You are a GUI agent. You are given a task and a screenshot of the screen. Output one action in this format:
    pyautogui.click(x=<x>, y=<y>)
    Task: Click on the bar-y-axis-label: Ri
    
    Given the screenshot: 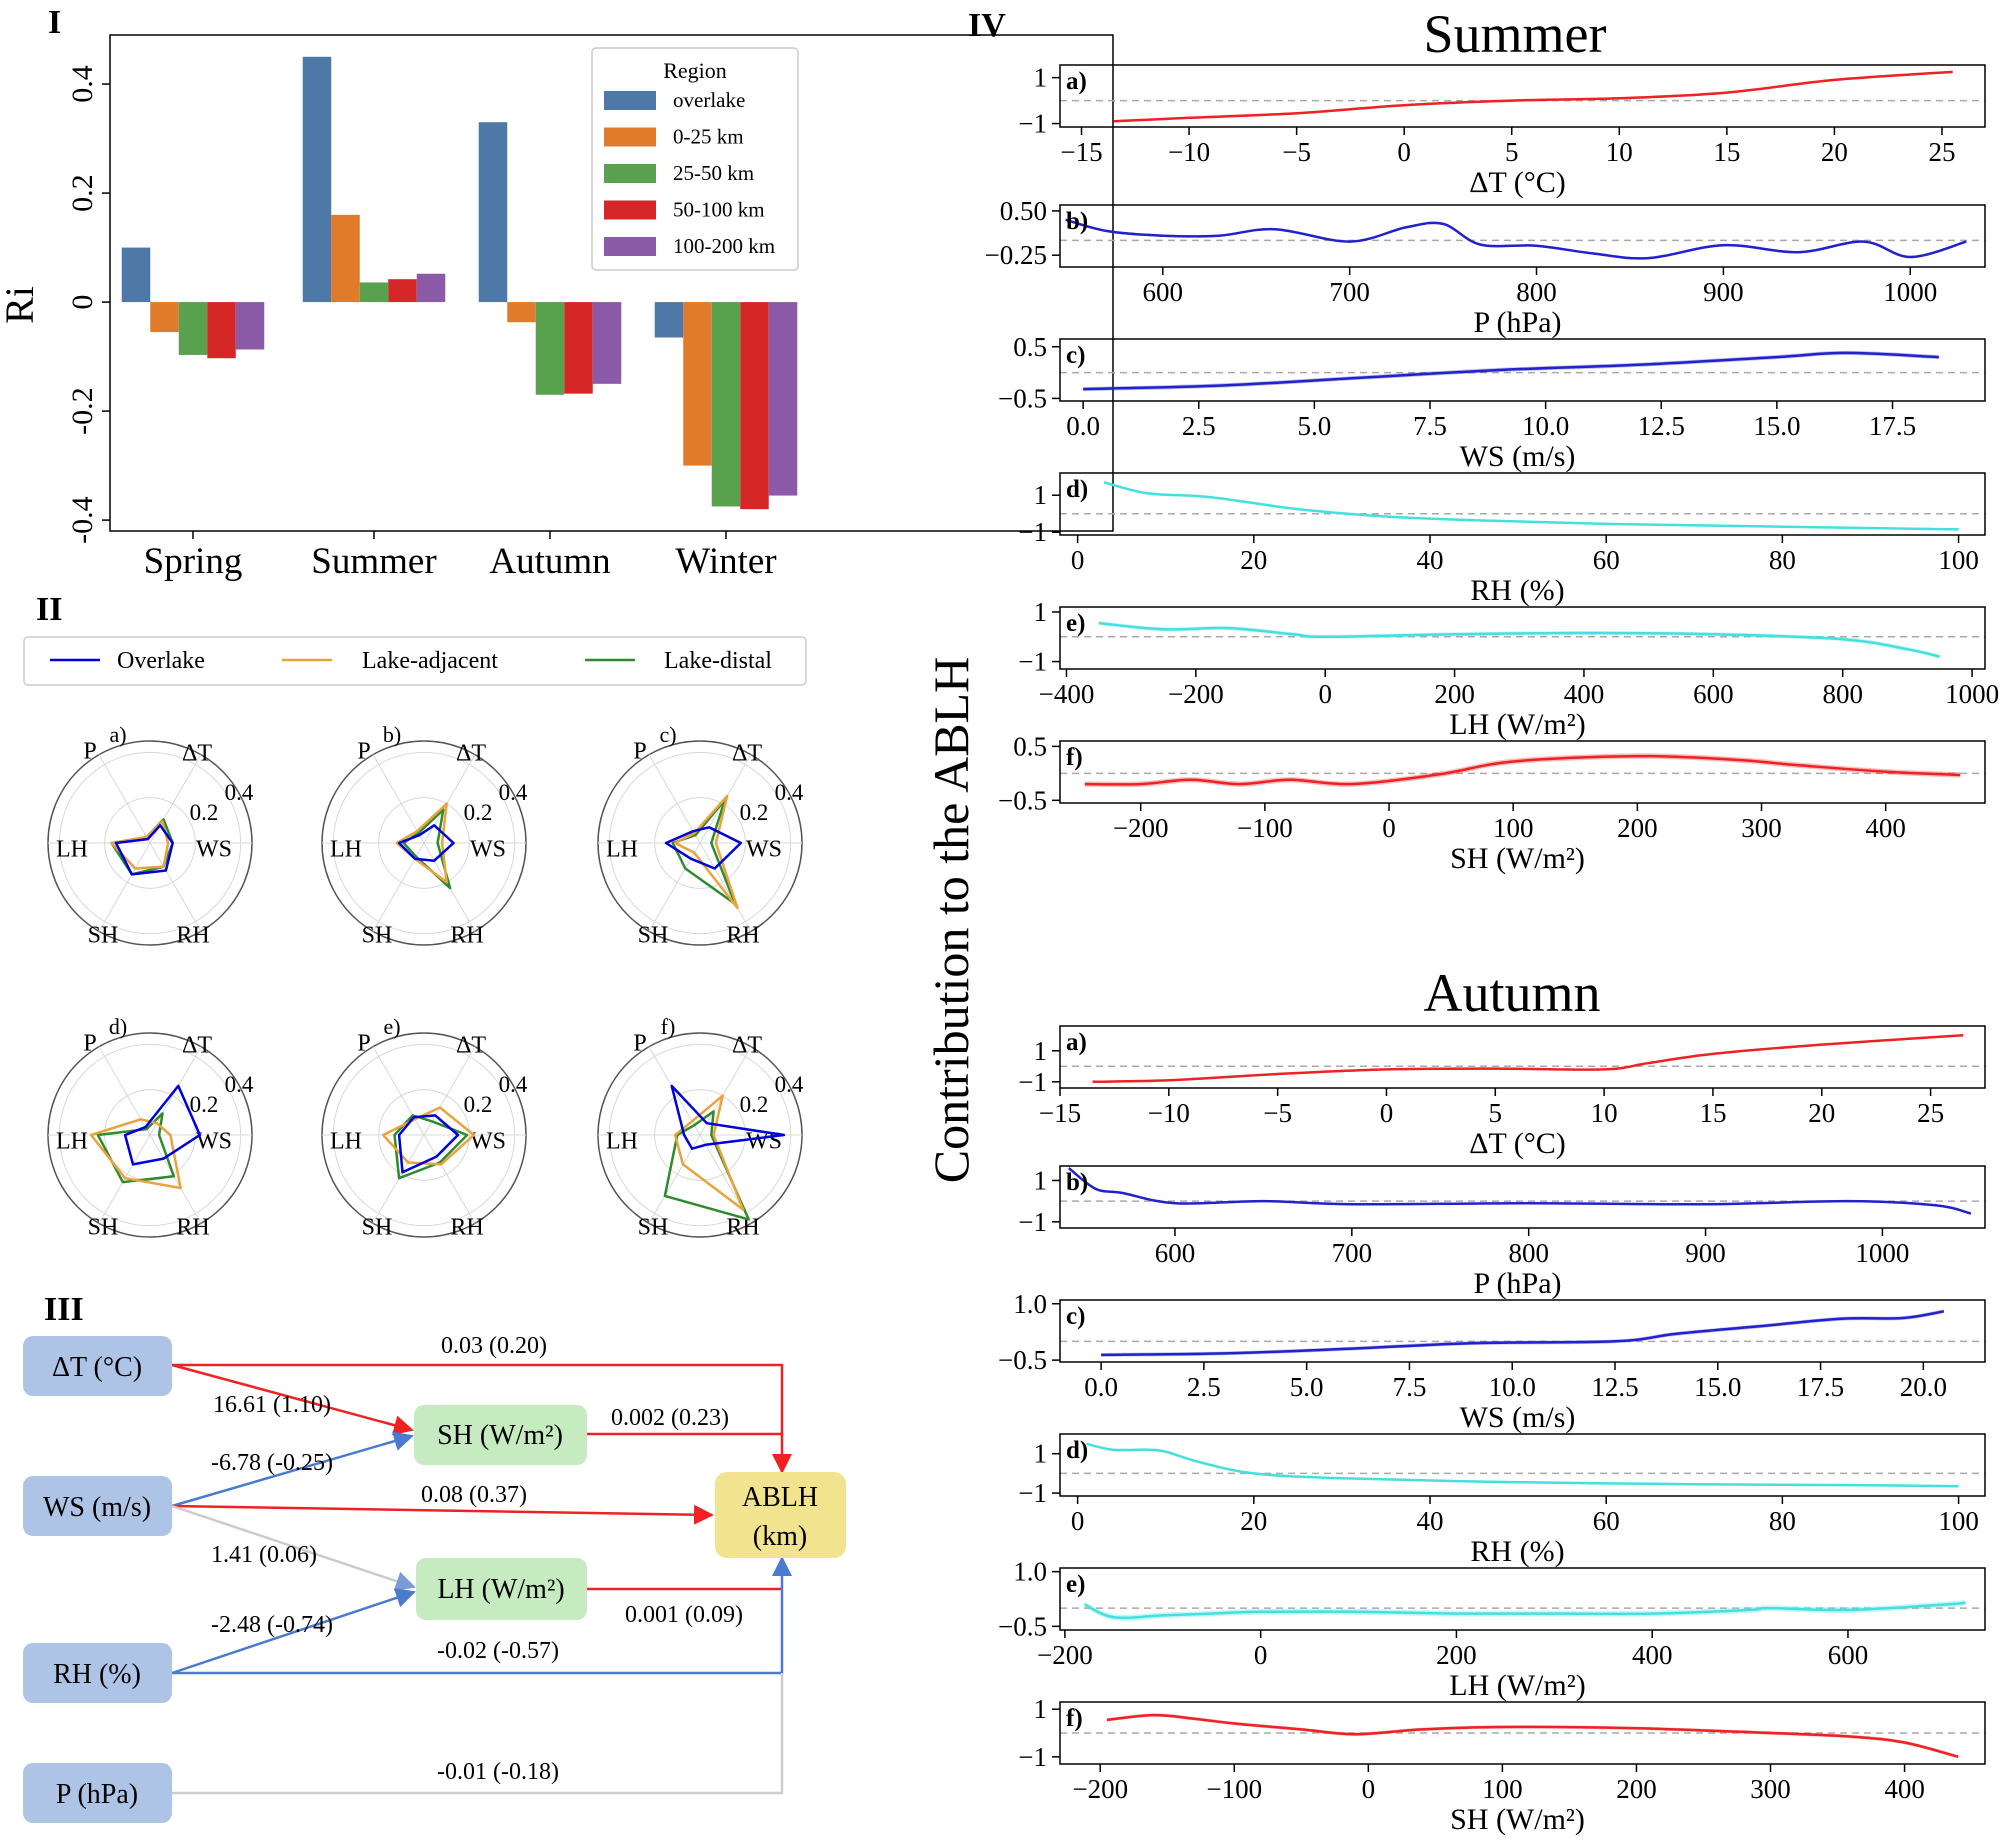 What is the action you would take?
    pyautogui.click(x=21, y=305)
    